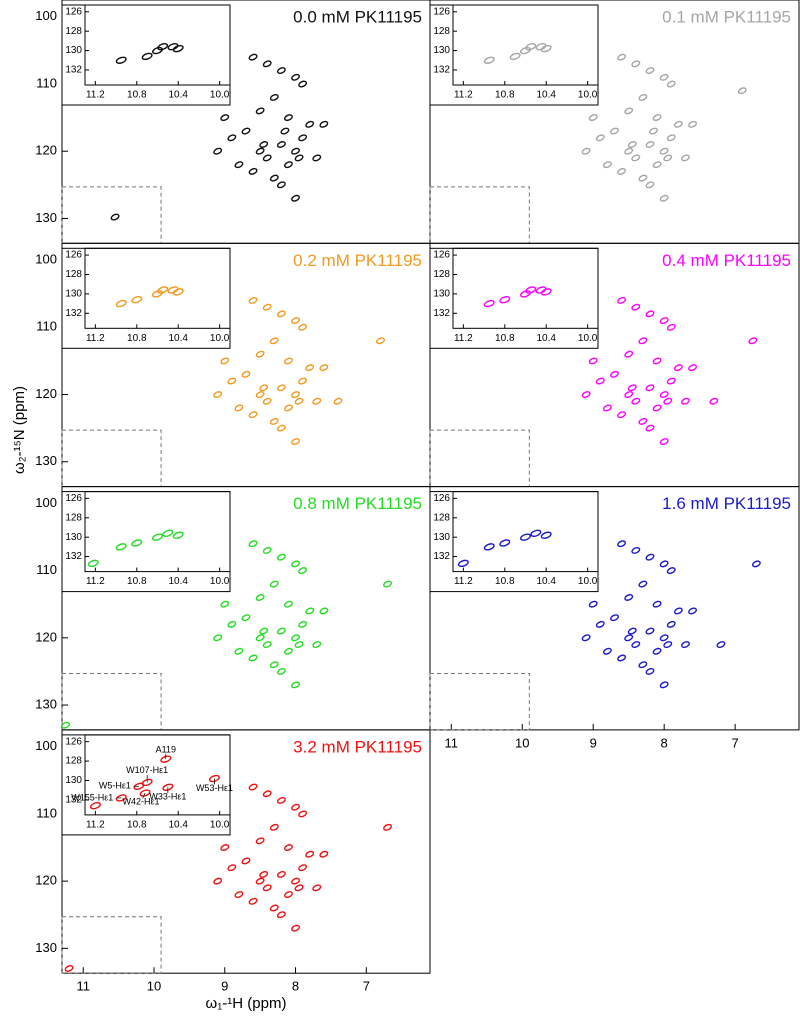 This screenshot has height=1018, width=800. Describe the element at coordinates (726, 260) in the screenshot. I see `panel-title: 0.4 mM PK11195` at that location.